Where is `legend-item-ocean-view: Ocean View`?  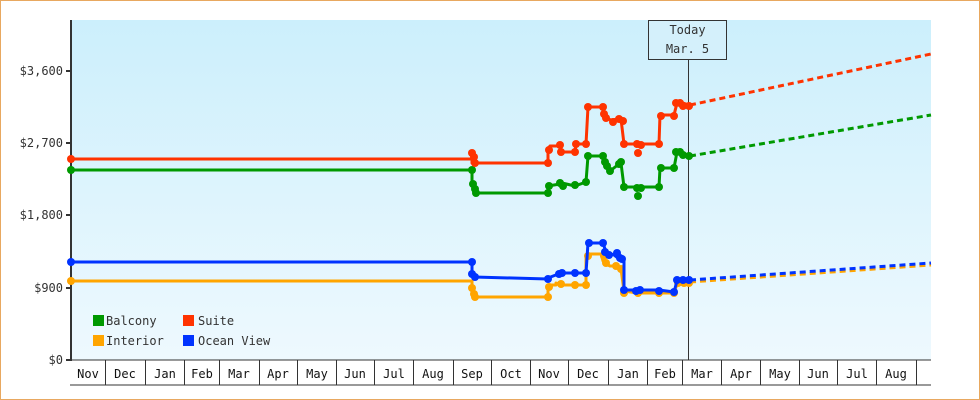 legend-item-ocean-view: Ocean View is located at coordinates (227, 341).